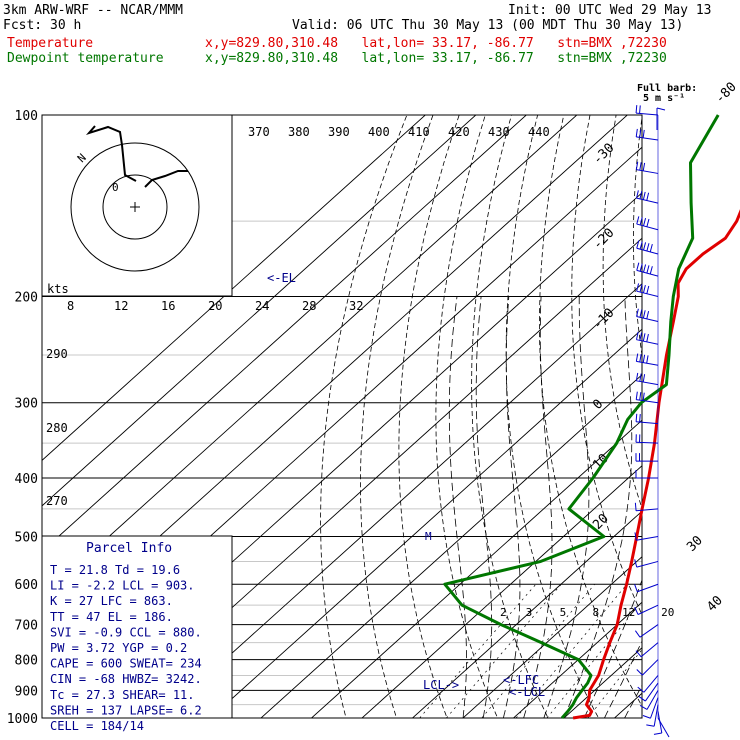 The width and height of the screenshot is (740, 740). I want to click on mixing-ratio-label: 2, so click(503, 612).